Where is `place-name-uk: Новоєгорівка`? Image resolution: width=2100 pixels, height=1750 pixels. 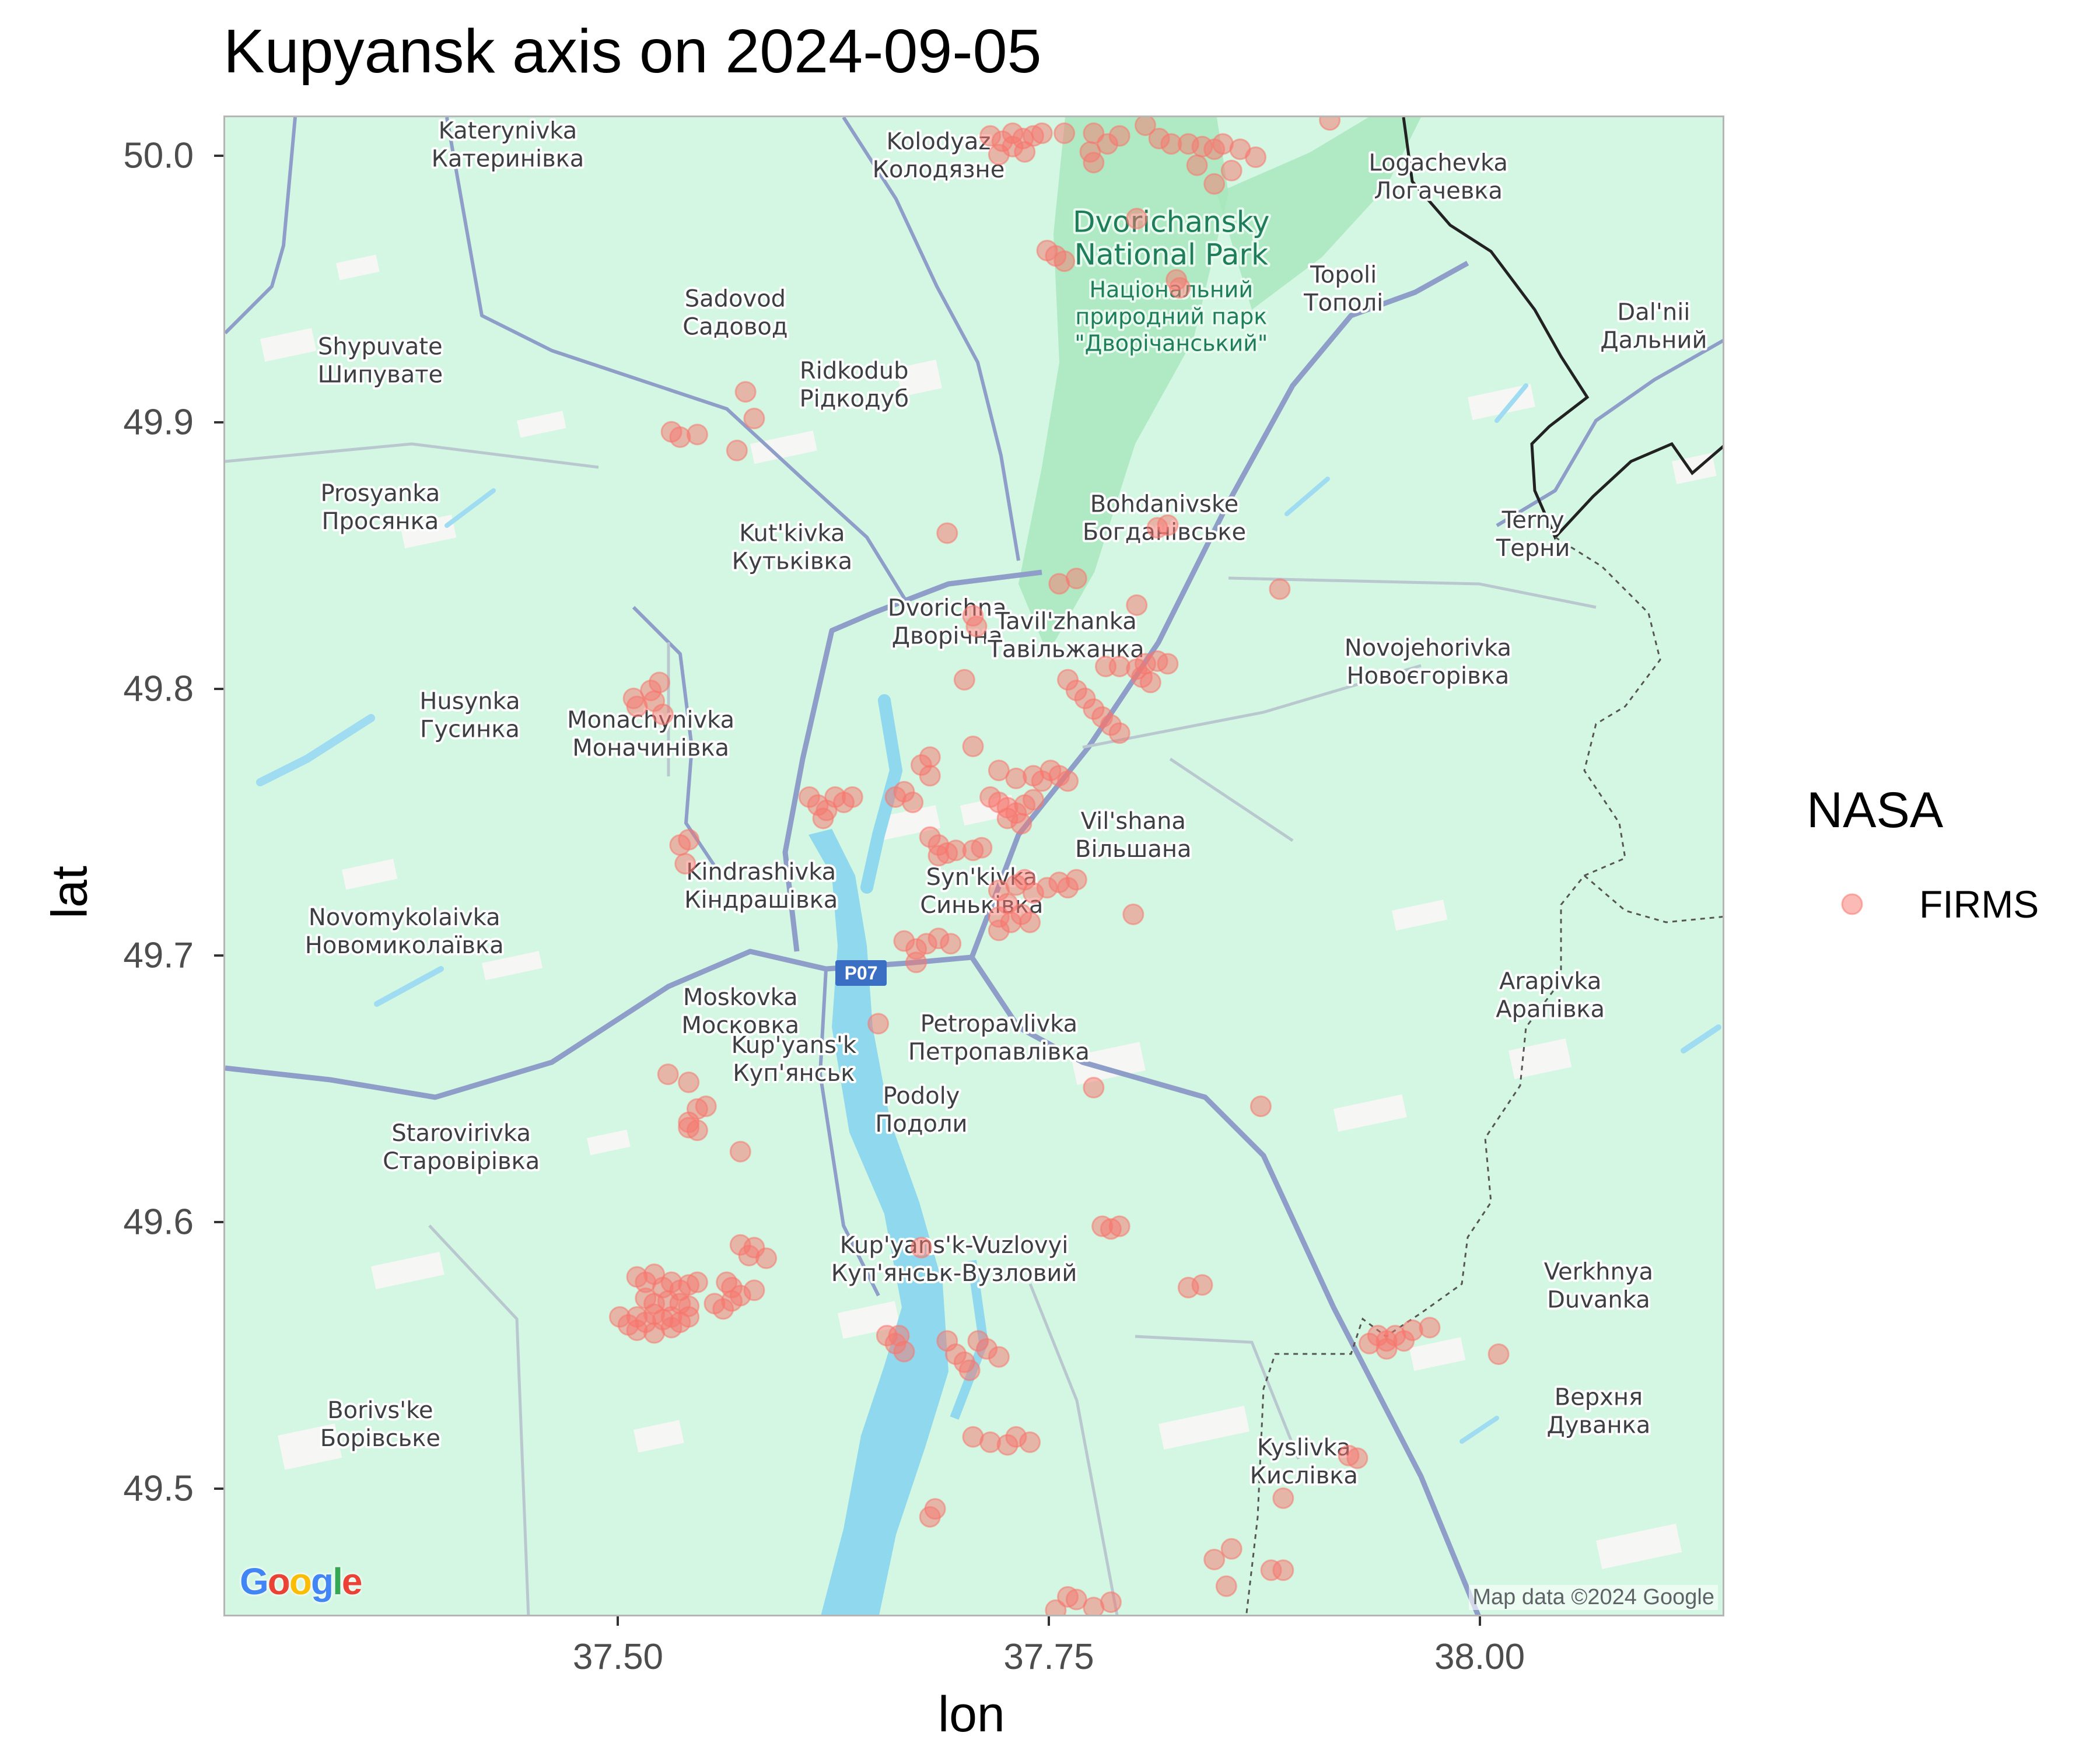
place-name-uk: Новоєгорівка is located at coordinates (1428, 676).